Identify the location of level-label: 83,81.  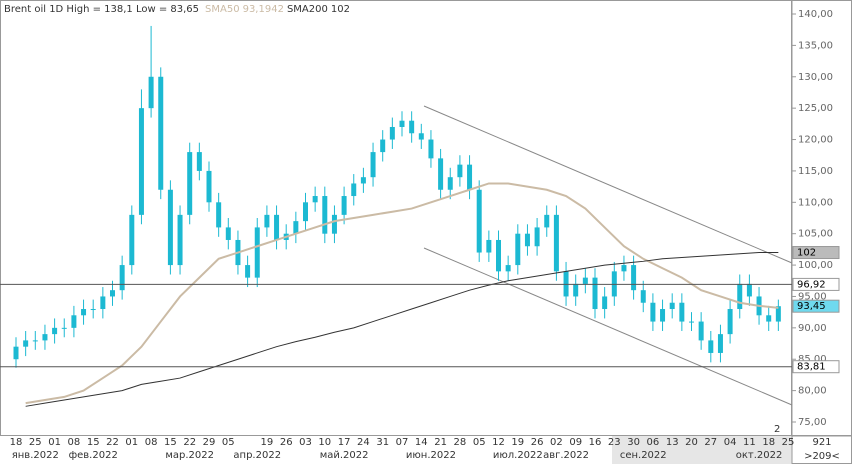
(811, 367).